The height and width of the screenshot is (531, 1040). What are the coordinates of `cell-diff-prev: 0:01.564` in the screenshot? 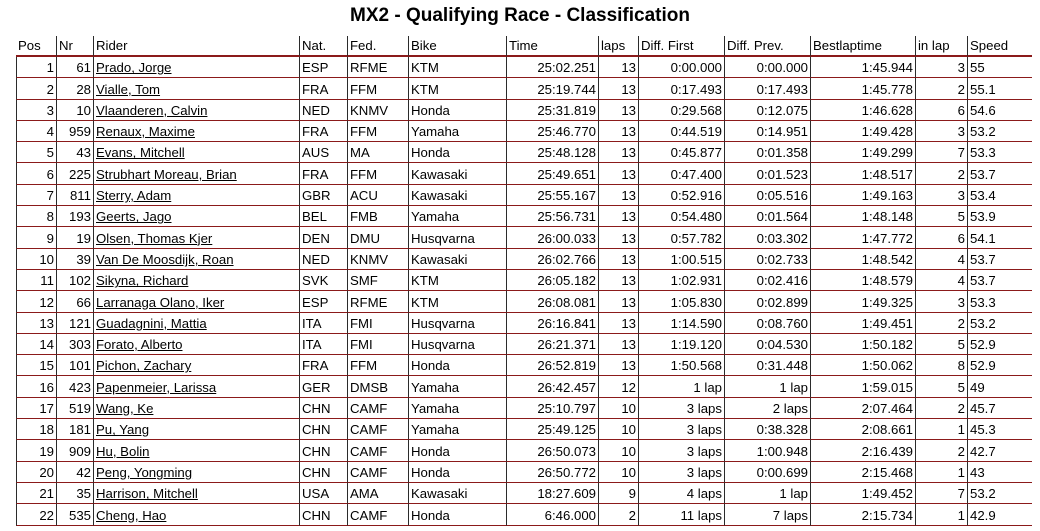 It's located at (767, 217).